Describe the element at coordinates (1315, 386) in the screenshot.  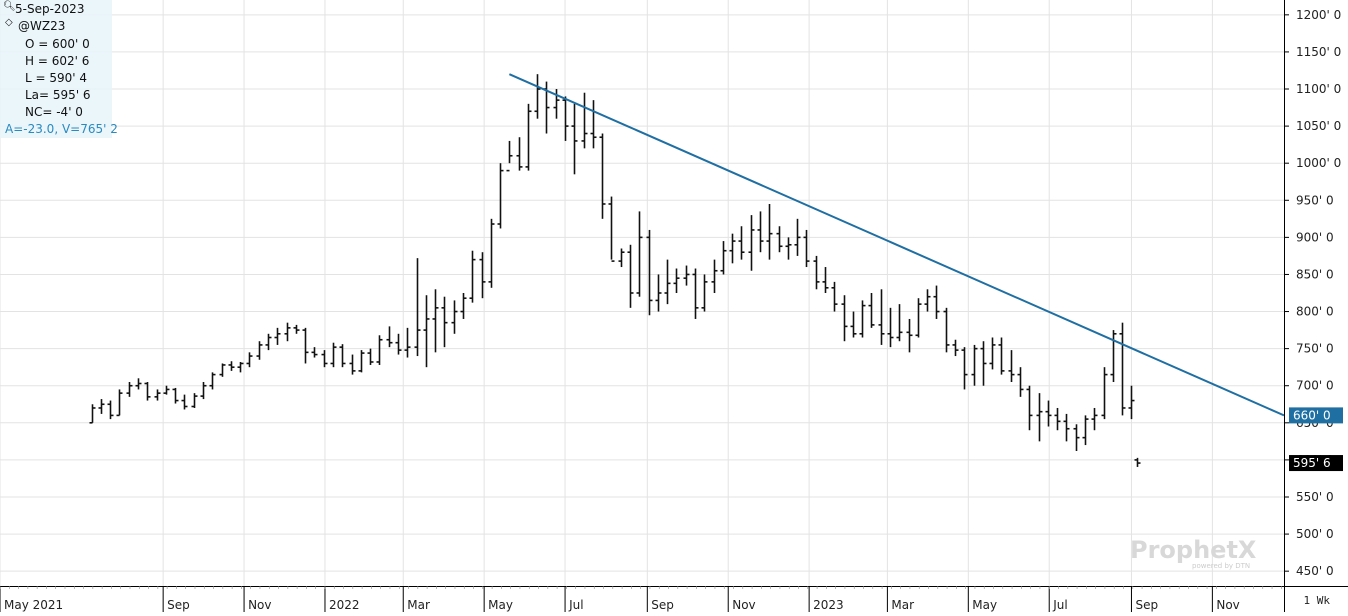
I see `y-tick-label: 700' 0` at that location.